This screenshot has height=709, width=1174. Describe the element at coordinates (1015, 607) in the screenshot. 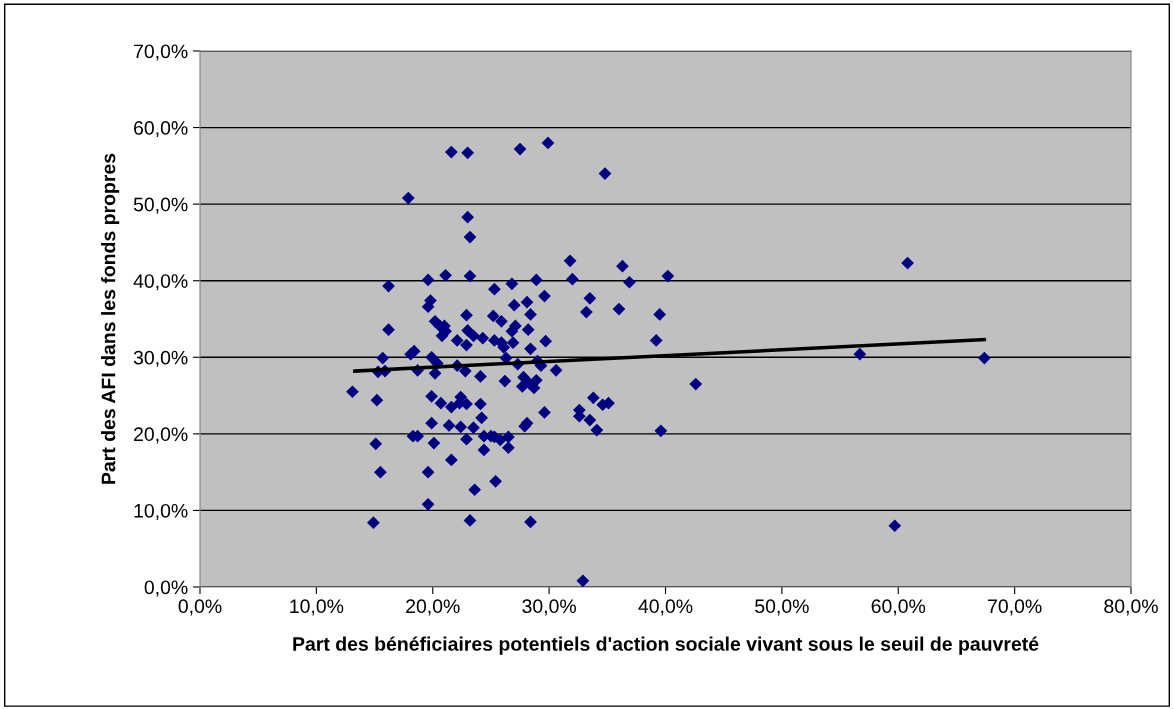

I see `x-tick-label: 70,0%` at that location.